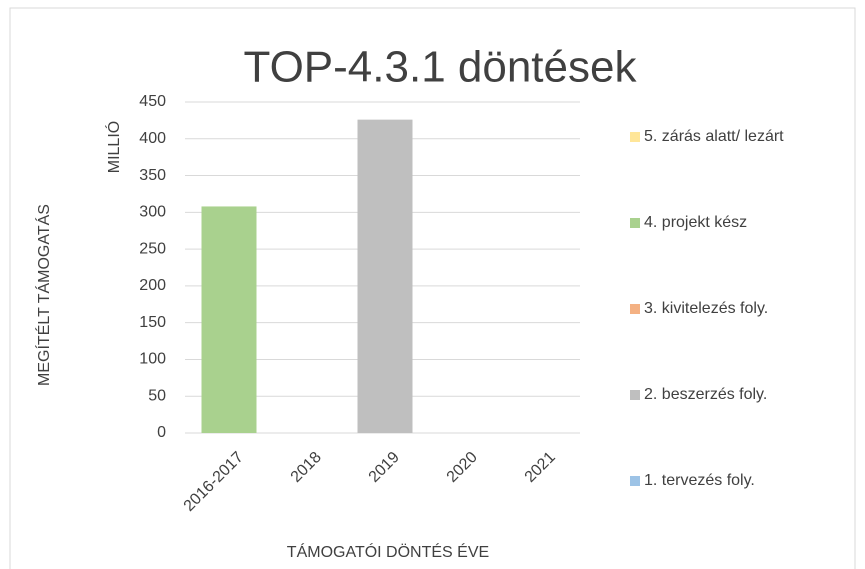 The image size is (865, 569). What do you see at coordinates (699, 480) in the screenshot?
I see `legend-label: 1. tervezés foly.` at bounding box center [699, 480].